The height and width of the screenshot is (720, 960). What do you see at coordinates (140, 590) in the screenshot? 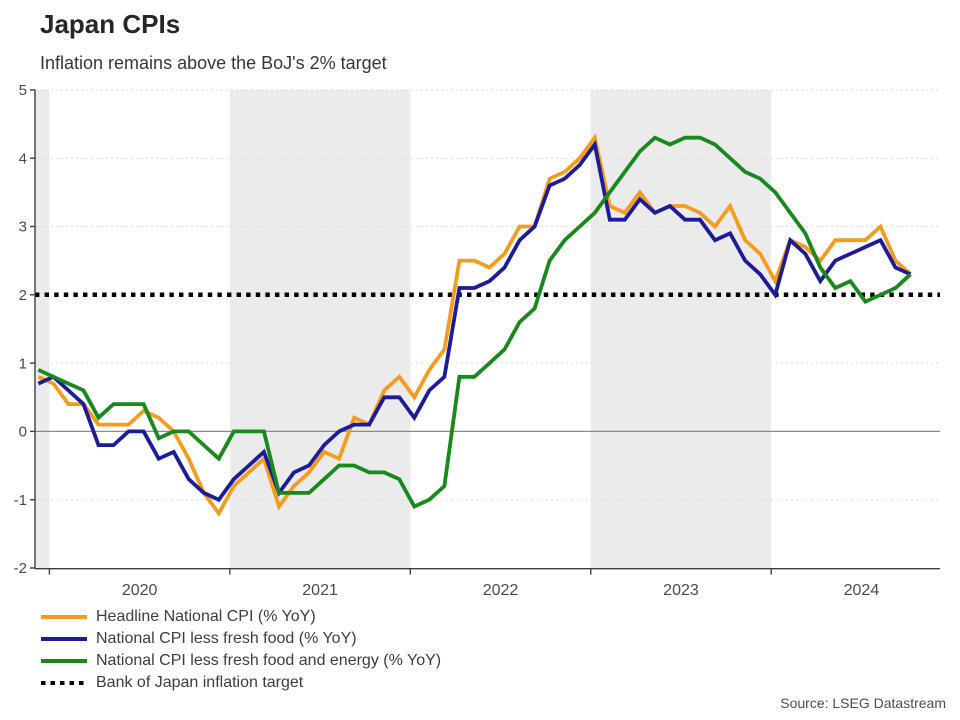
I see `x-tick-label: 2020` at bounding box center [140, 590].